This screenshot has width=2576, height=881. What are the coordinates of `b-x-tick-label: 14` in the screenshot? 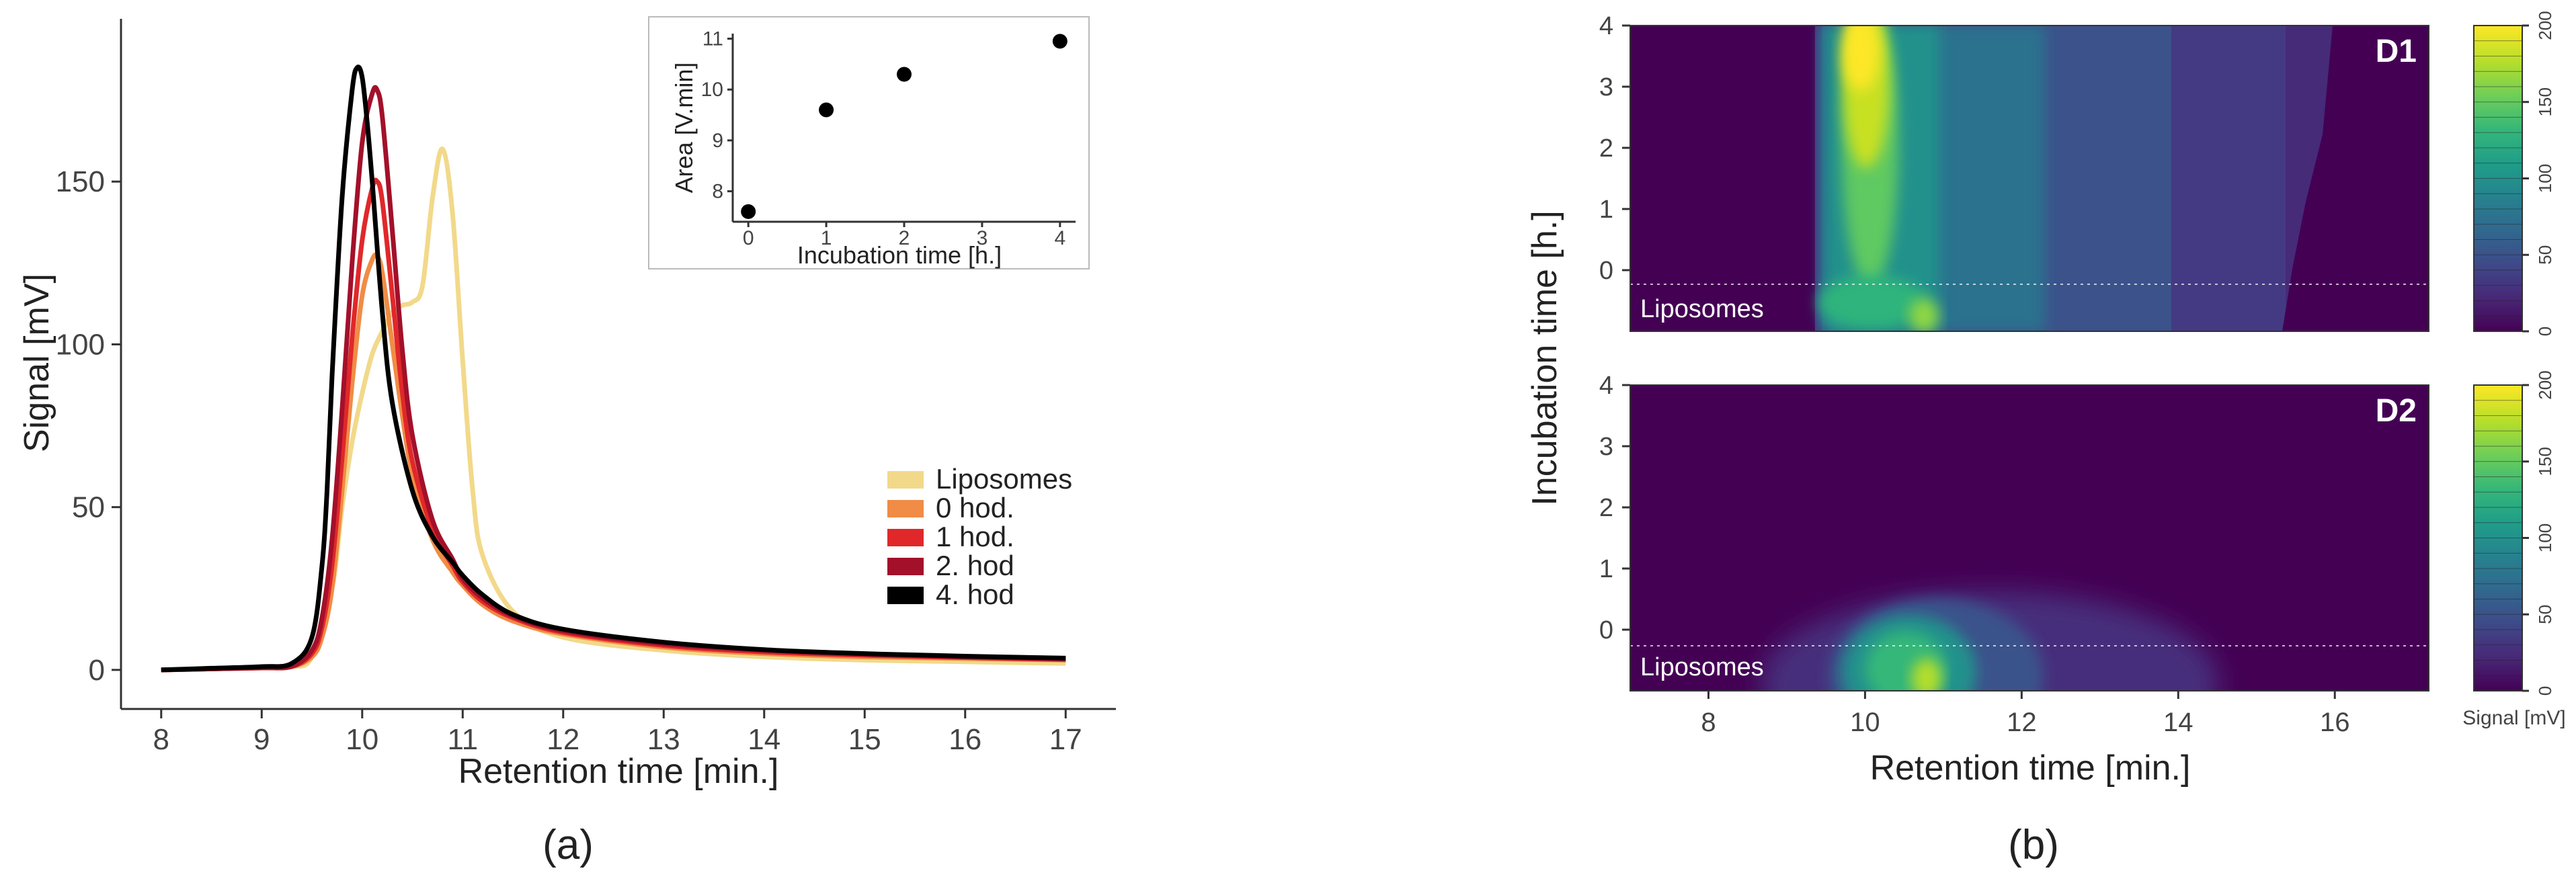 It's located at (2178, 722).